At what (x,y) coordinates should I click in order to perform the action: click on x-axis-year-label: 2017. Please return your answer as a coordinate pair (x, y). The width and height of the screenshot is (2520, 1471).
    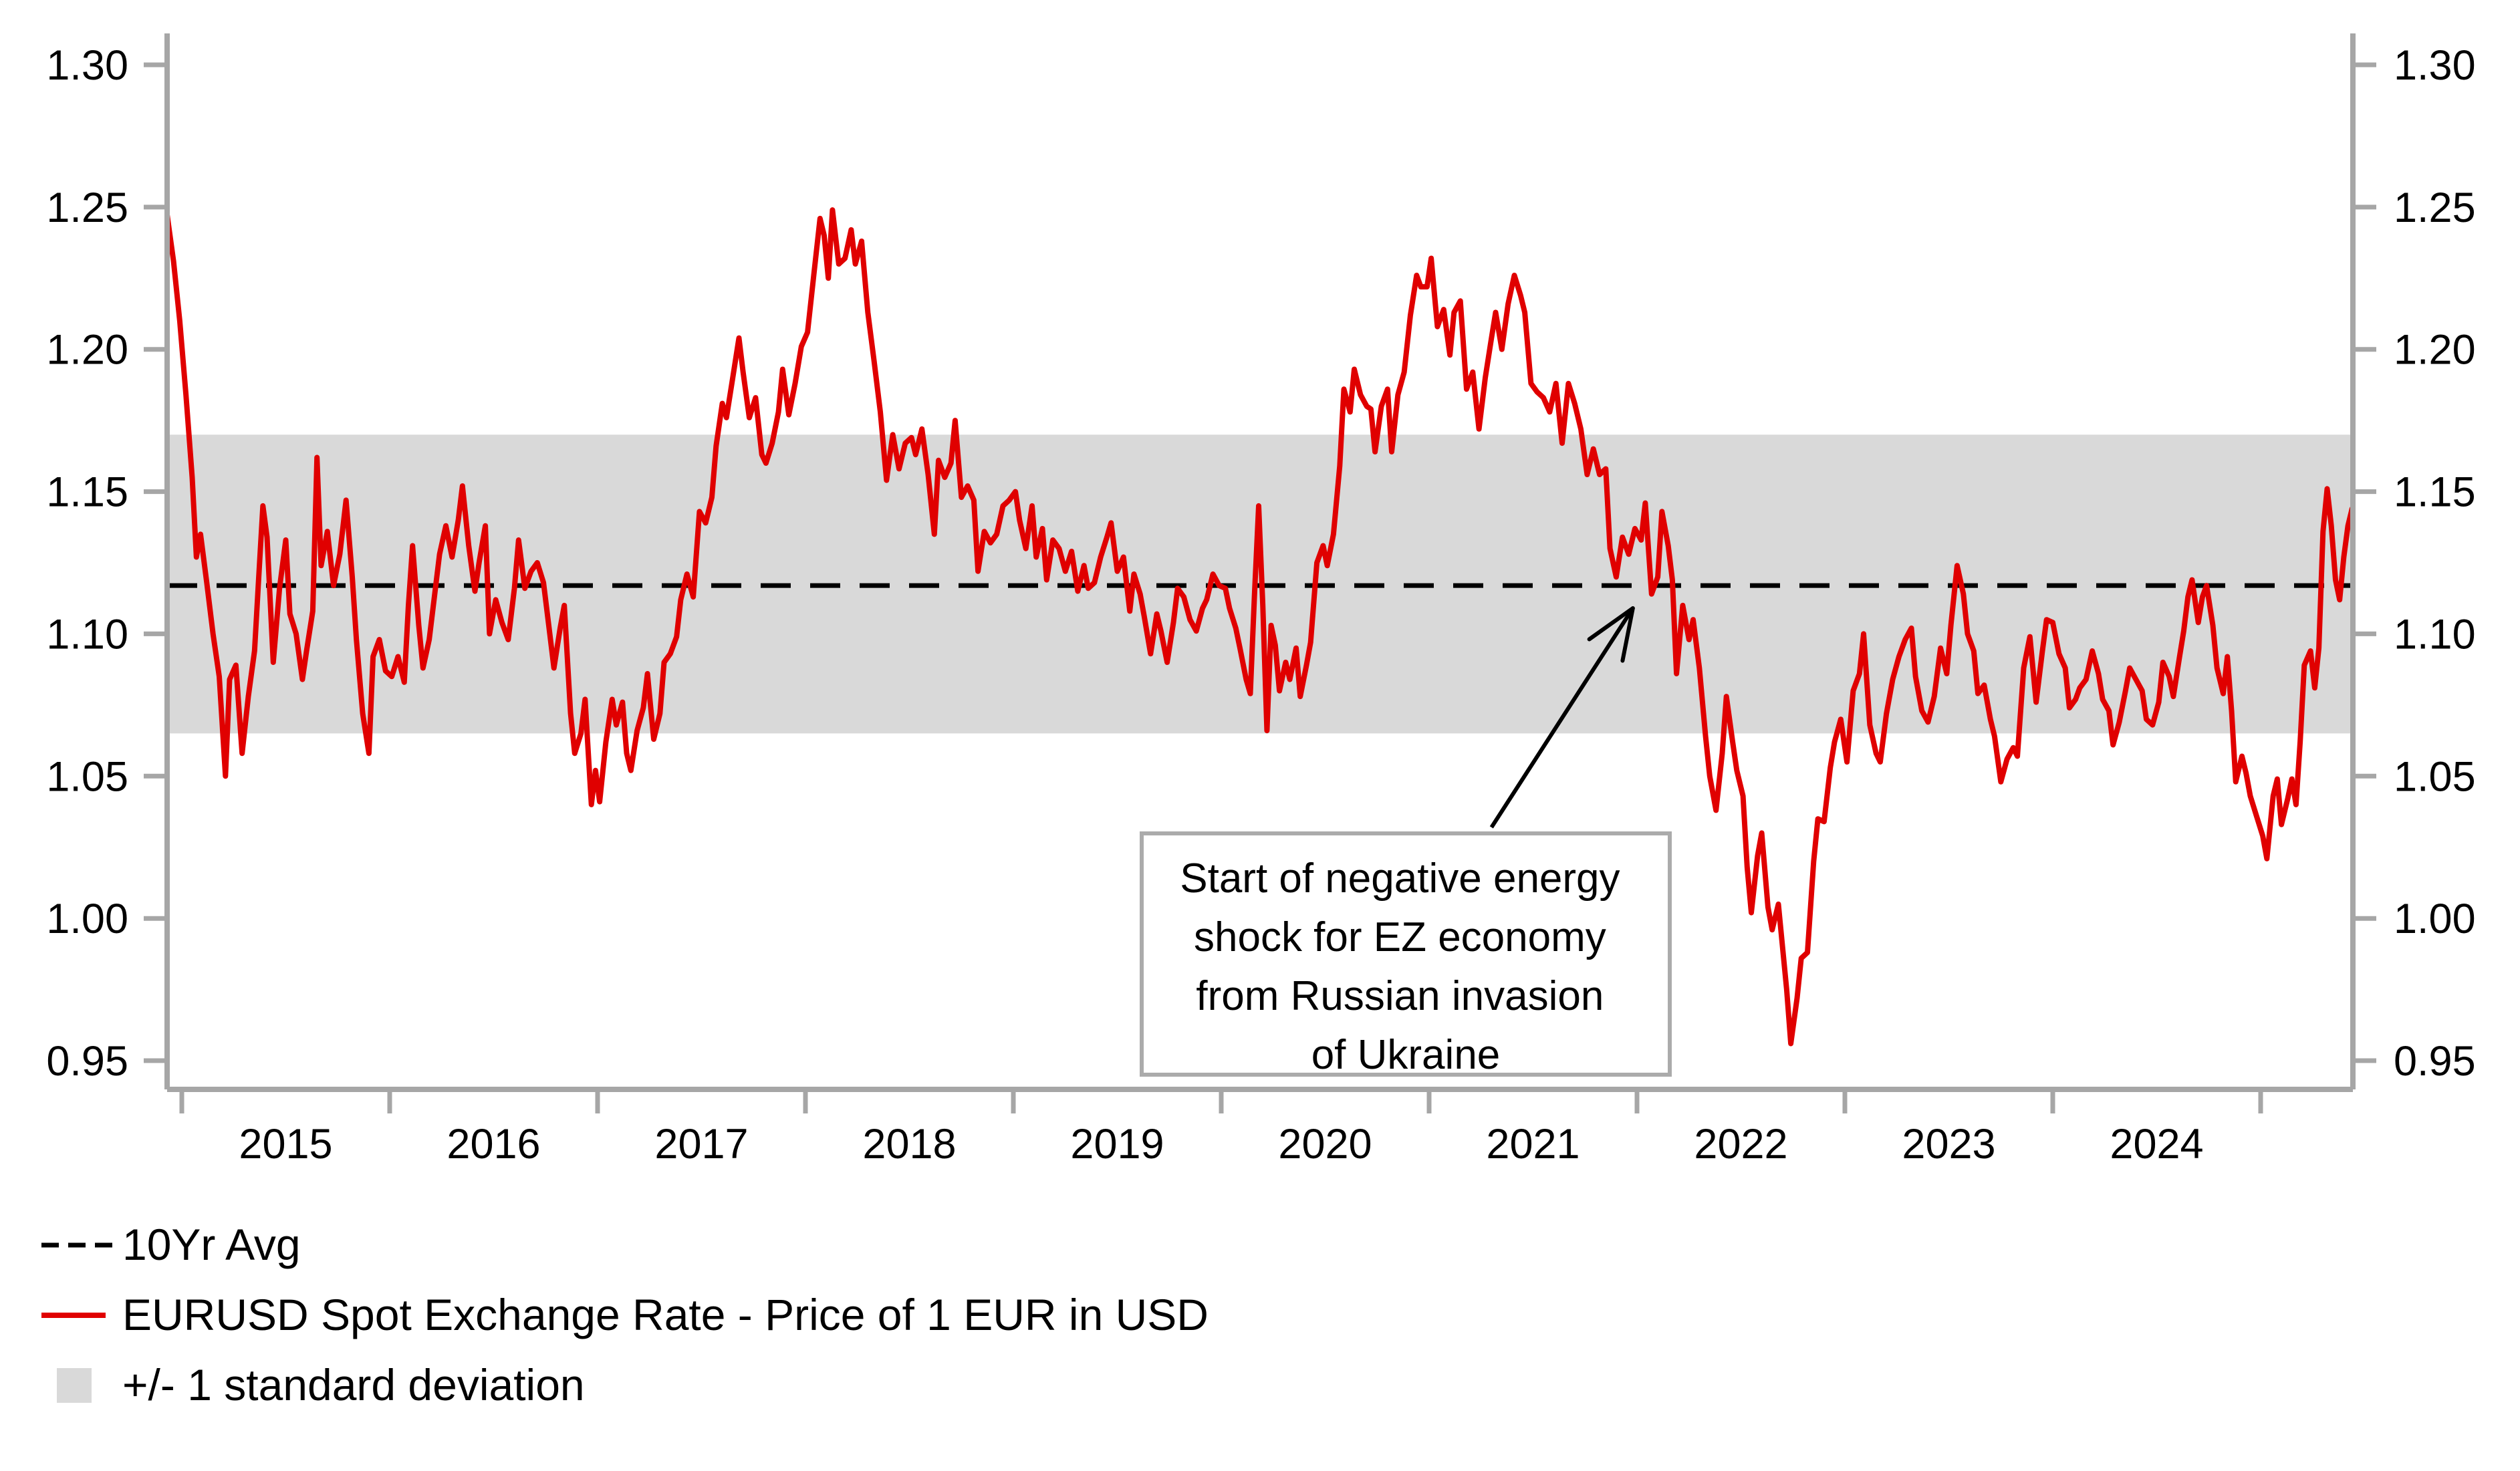
    Looking at the image, I should click on (701, 1144).